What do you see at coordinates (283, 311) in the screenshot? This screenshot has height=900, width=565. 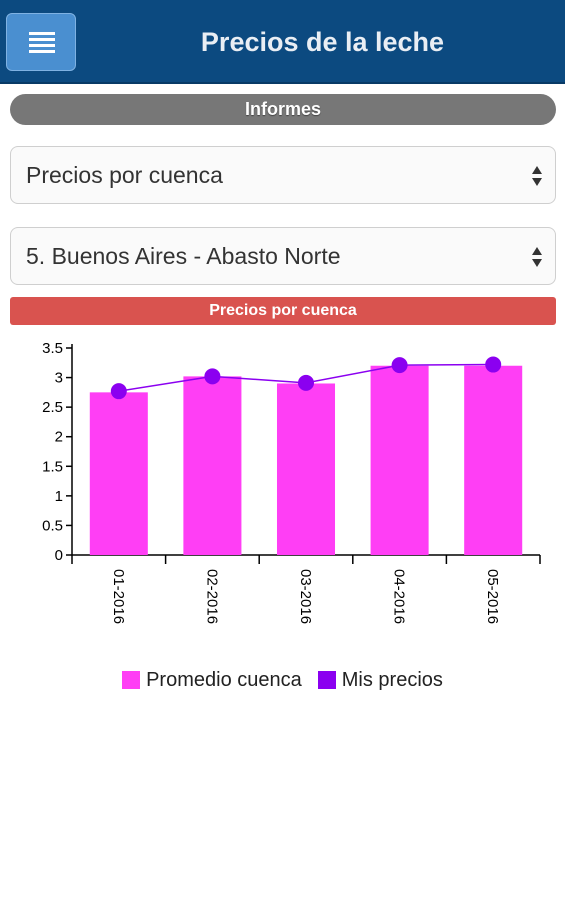 I see `chart-title: Precios por cuenca` at bounding box center [283, 311].